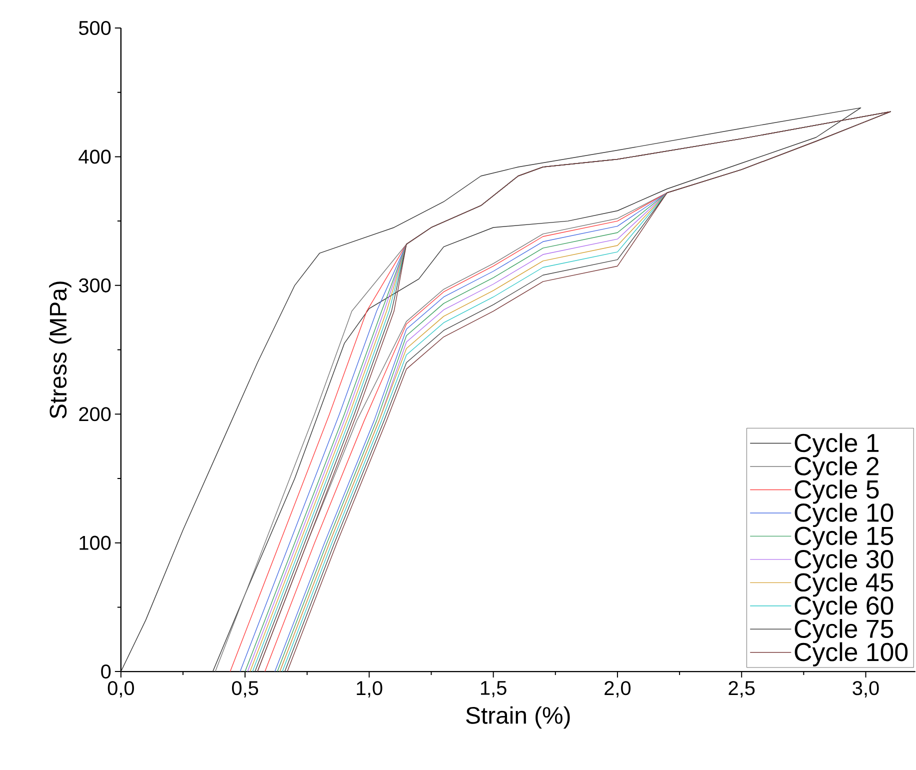  I want to click on y-tick-label: 300, so click(94, 285).